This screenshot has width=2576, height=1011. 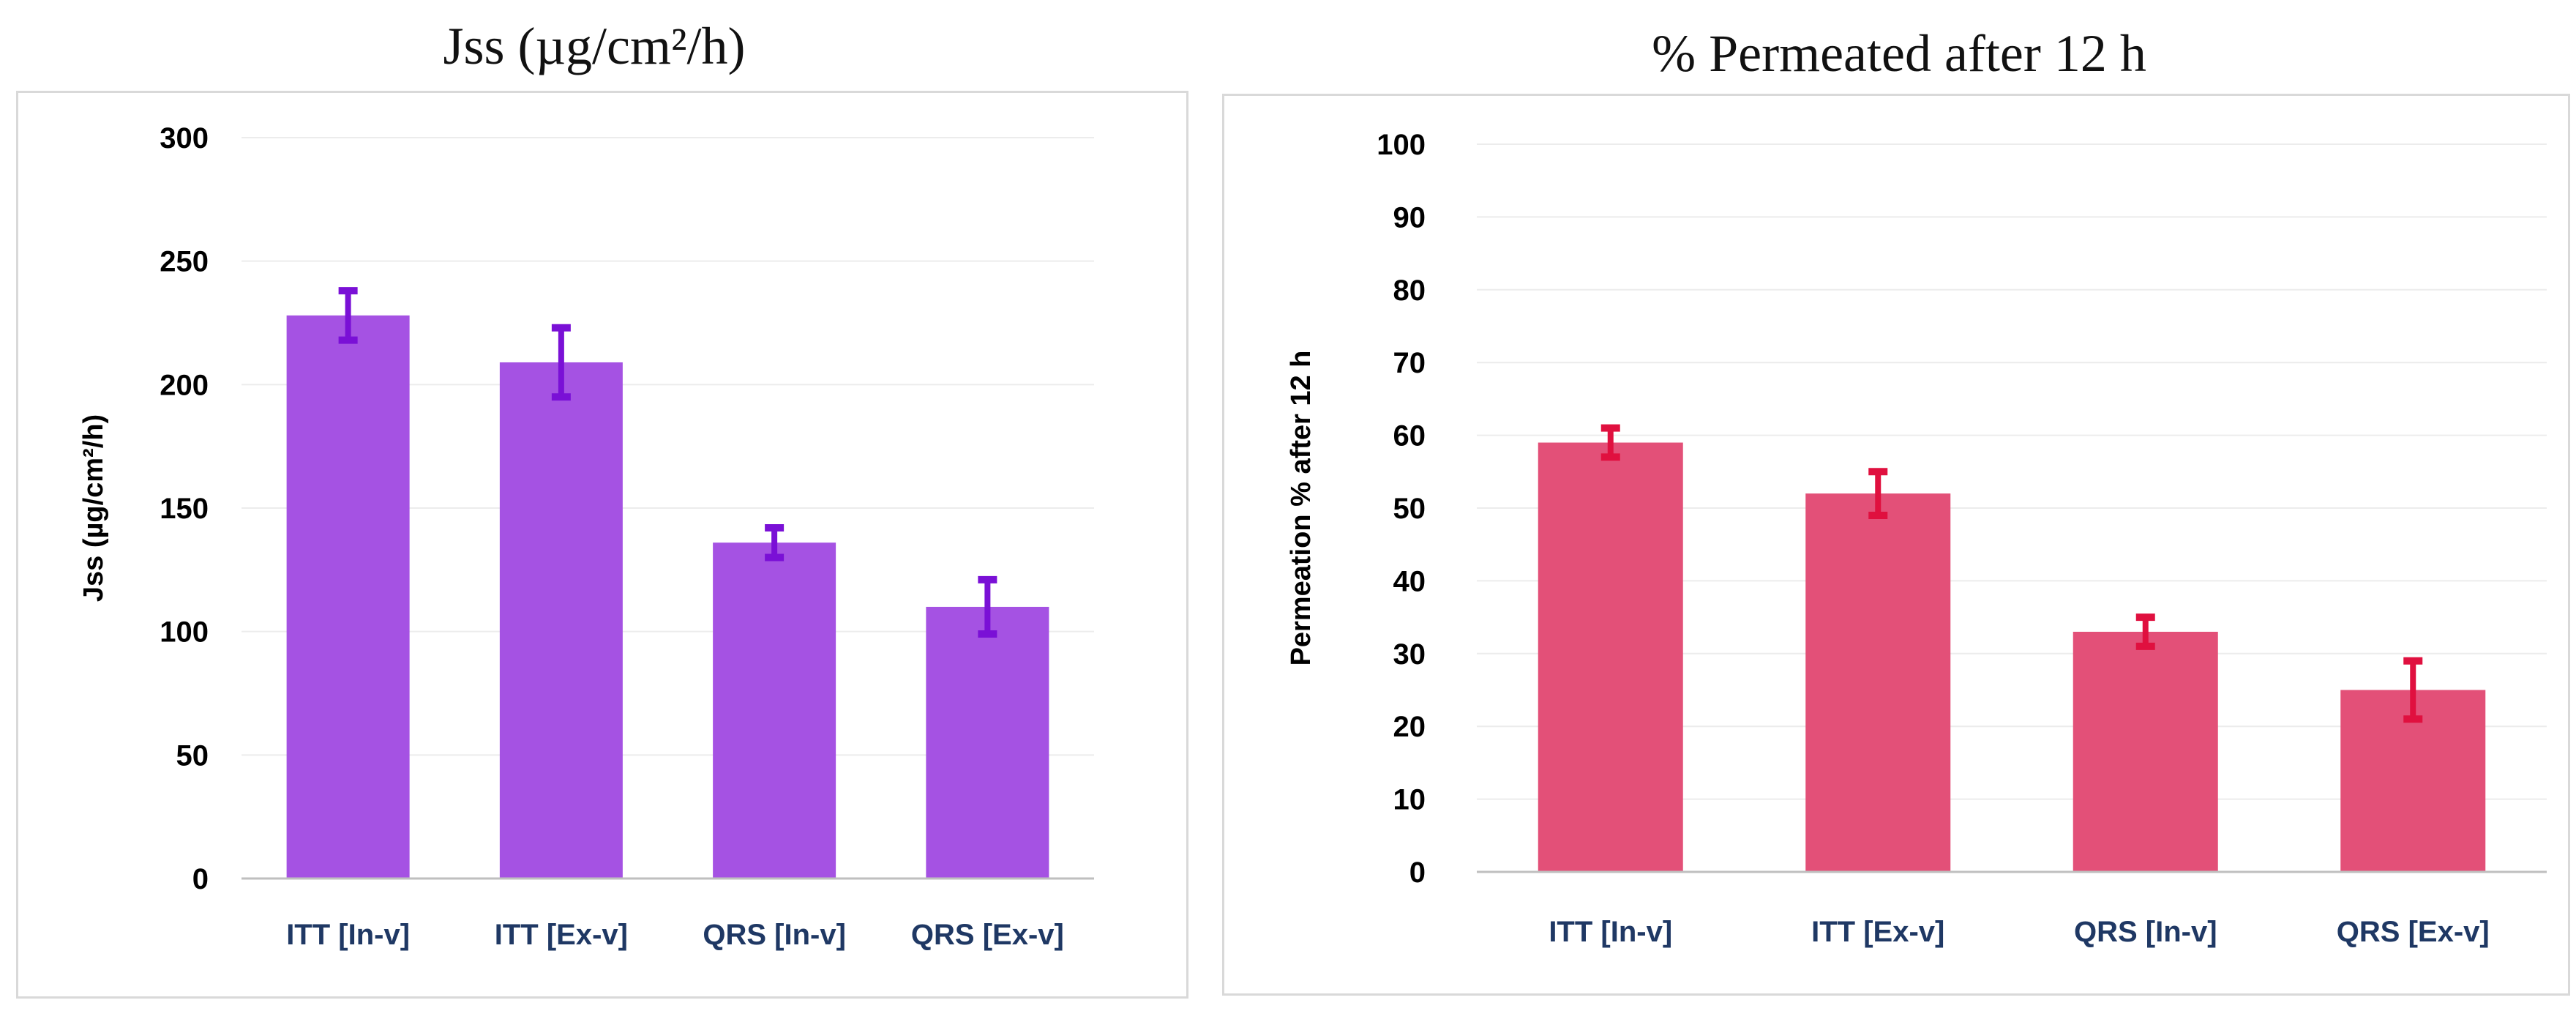 I want to click on chart-1-x-tick-label: QRS [In-v], so click(x=774, y=935).